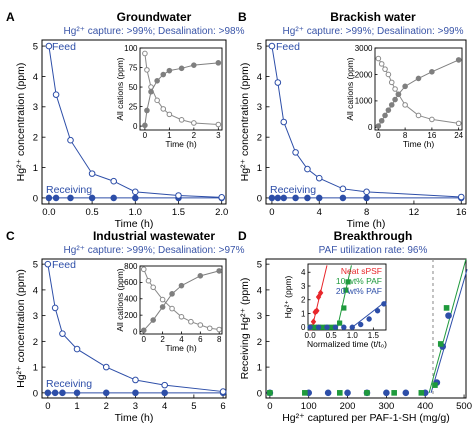 The width and height of the screenshot is (476, 438). What do you see at coordinates (91, 212) in the screenshot?
I see `panel-a-x-tick-label: 0.5` at bounding box center [91, 212].